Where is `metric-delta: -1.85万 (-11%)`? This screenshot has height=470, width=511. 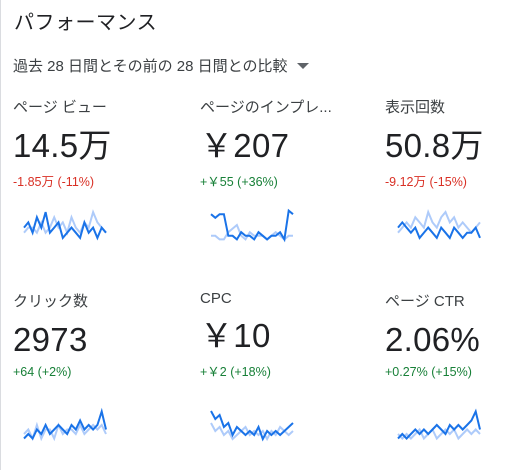
metric-delta: -1.85万 (-11%) is located at coordinates (54, 182).